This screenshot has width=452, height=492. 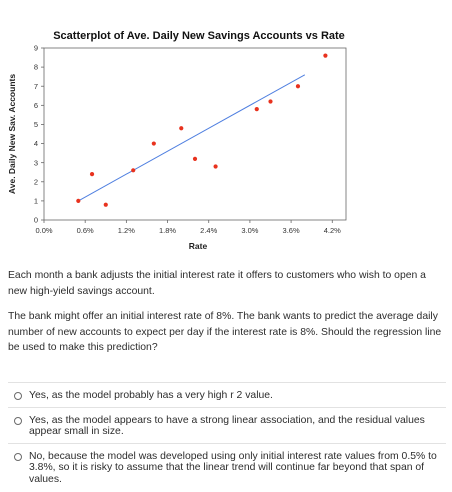 What do you see at coordinates (188, 227) in the screenshot?
I see `x-axis-ticks: 0.0% 0.6% 1.2% 1.8% 2.4% 3.0% 3.6% 4.2%` at bounding box center [188, 227].